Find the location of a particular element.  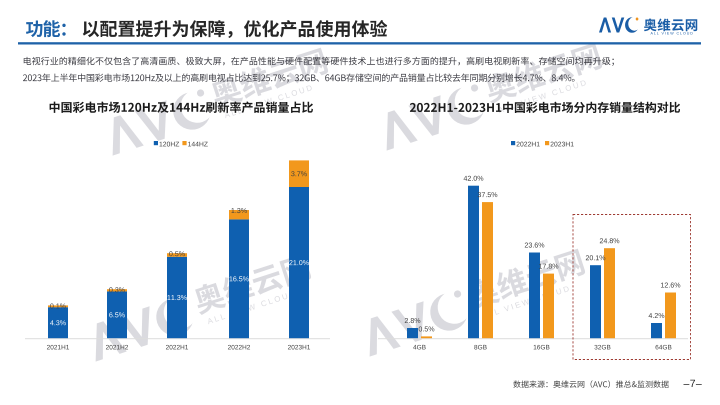

svg-text: ALL VIEW CLOUD is located at coordinates (672, 34).